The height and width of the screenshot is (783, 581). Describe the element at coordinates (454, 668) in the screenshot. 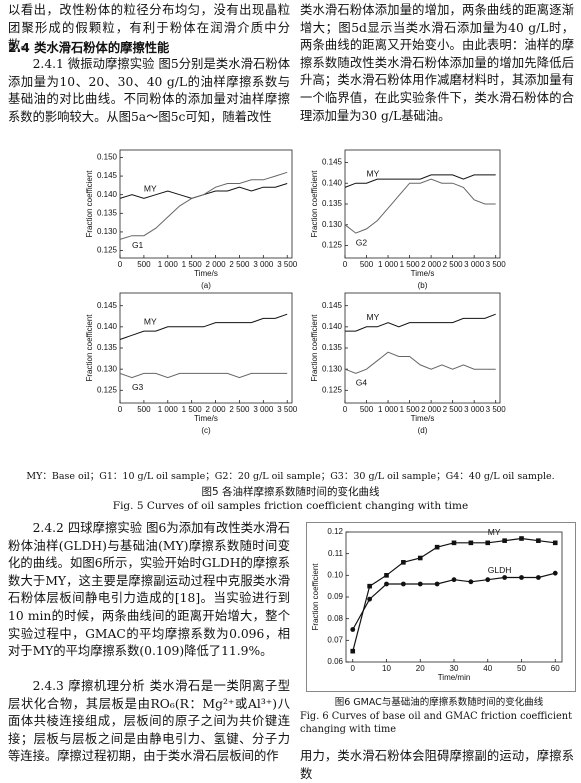

I see `x-tick-label: 30` at that location.